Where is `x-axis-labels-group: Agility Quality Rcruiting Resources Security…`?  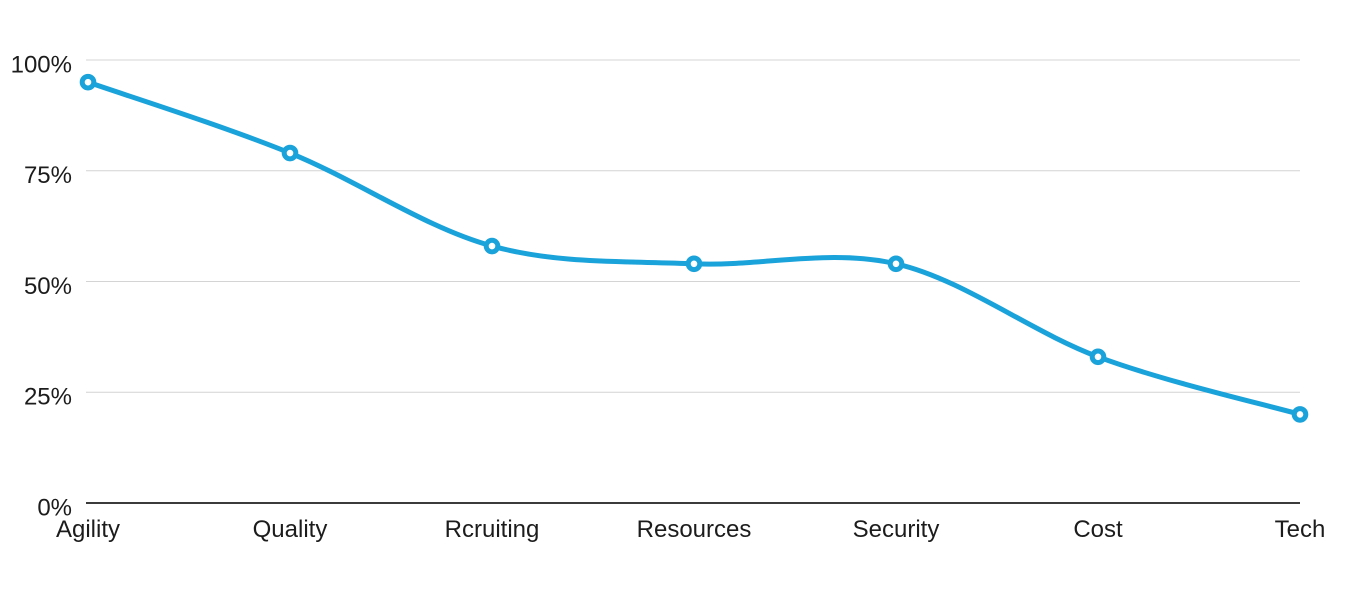
x-axis-labels-group: Agility Quality Rcruiting Resources Security… is located at coordinates (690, 529).